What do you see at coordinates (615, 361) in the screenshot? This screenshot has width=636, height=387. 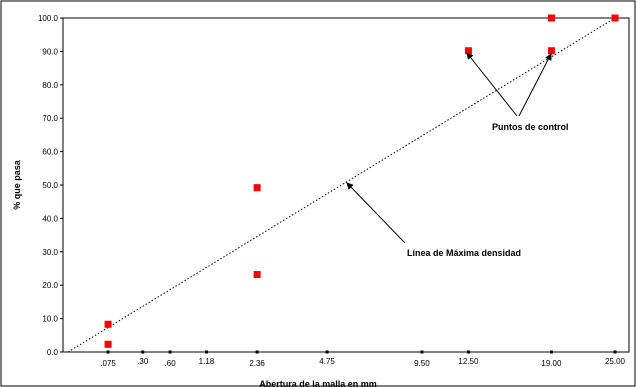 I see `x-tick-label: 25.00` at bounding box center [615, 361].